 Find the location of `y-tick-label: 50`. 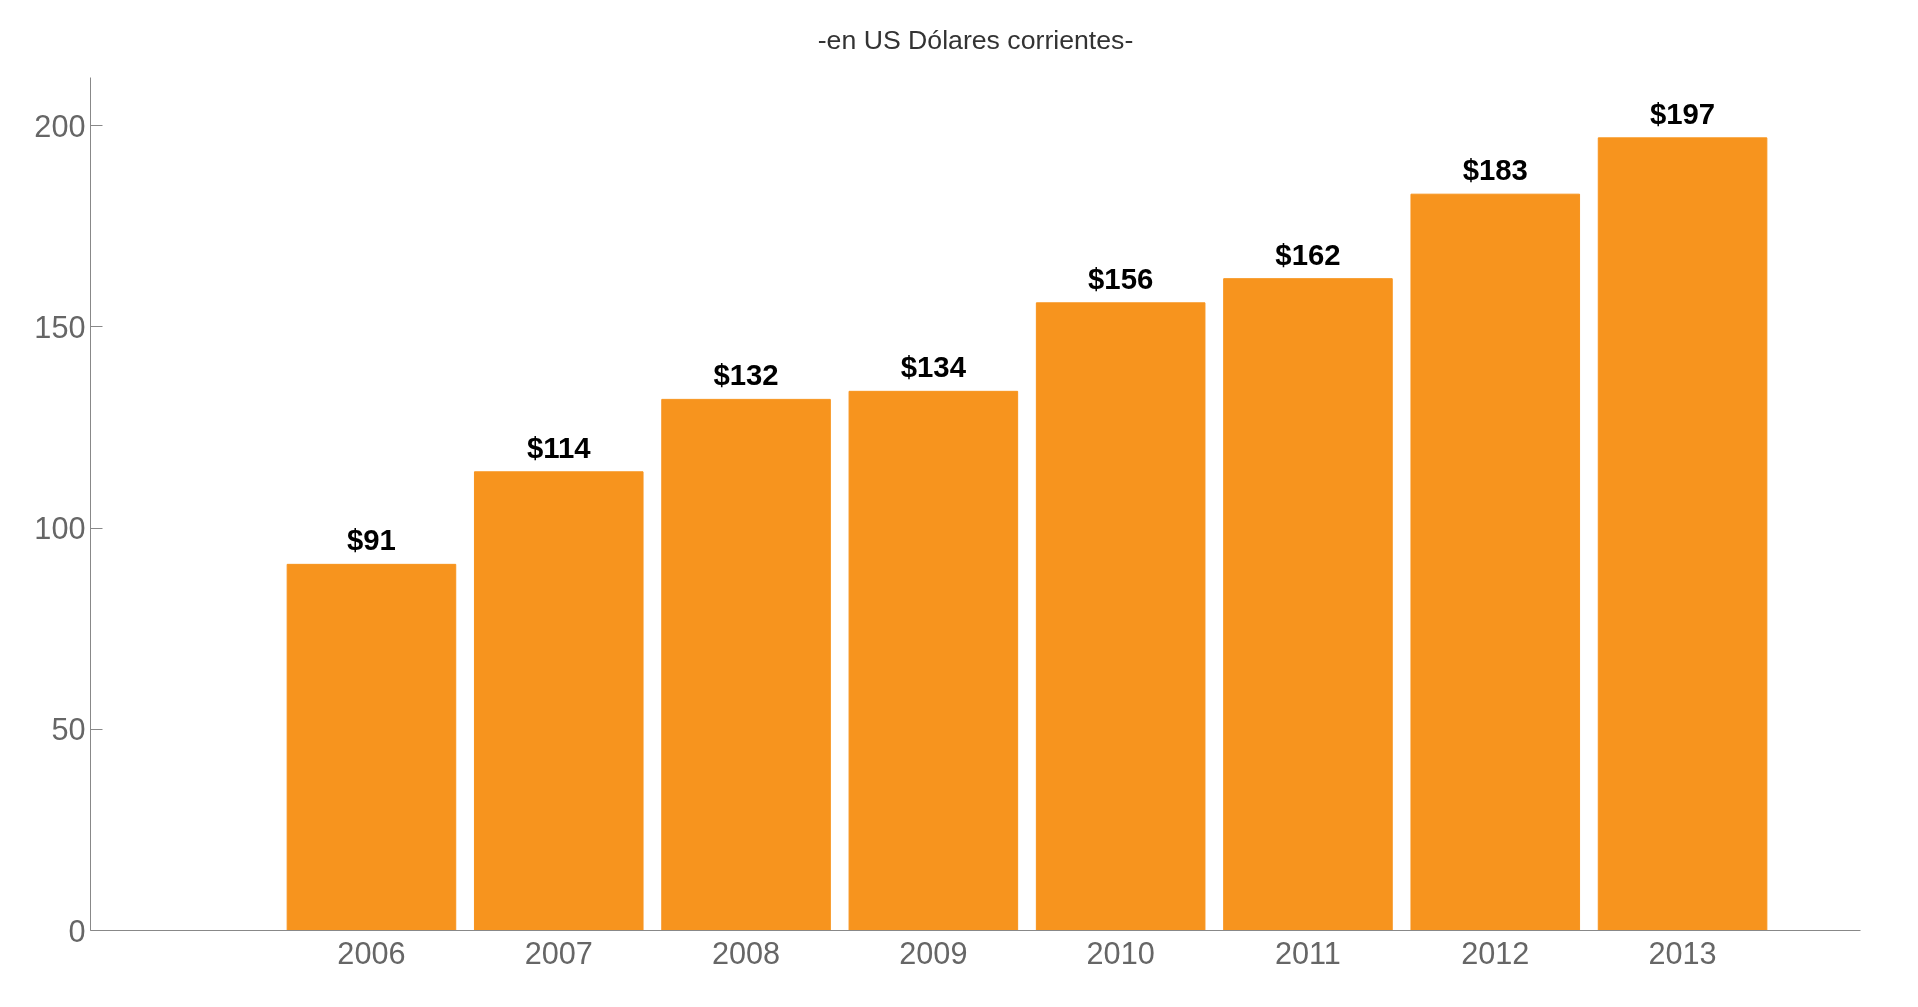

y-tick-label: 50 is located at coordinates (68, 729).